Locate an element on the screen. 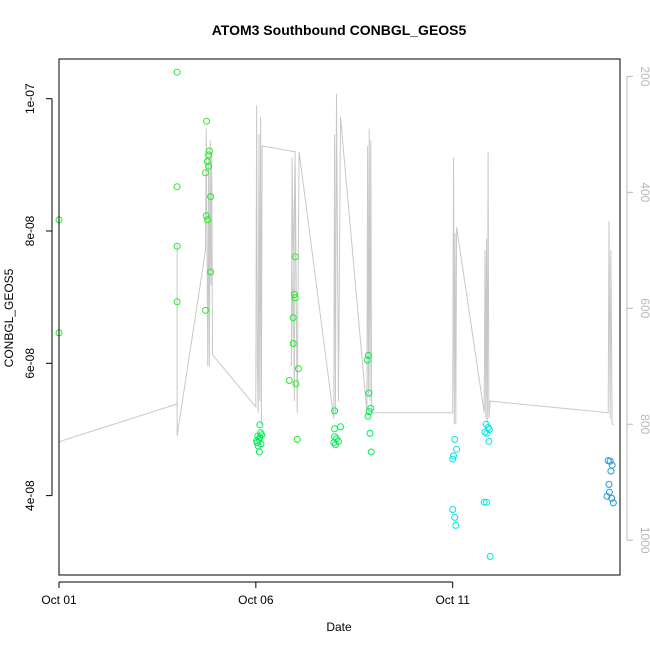 This screenshot has width=650, height=650. chart-title: ATOM3 Southbound CONBGL_GEOS5 is located at coordinates (339, 30).